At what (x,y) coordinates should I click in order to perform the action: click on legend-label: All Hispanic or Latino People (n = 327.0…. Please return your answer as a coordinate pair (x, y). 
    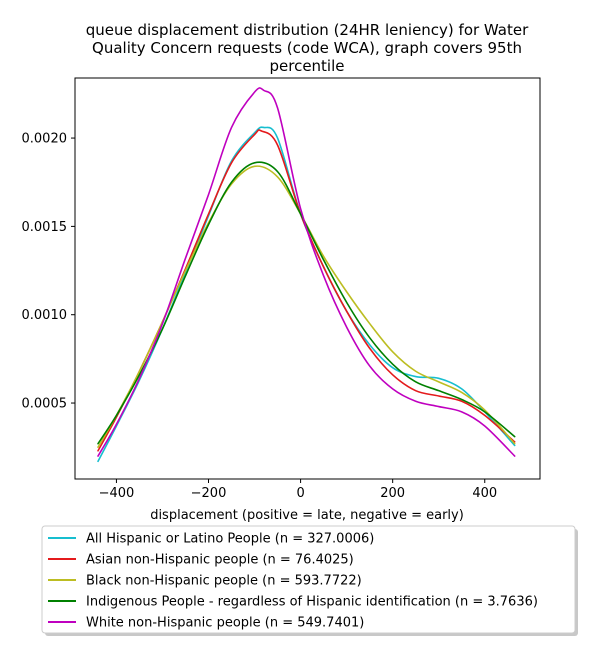
    Looking at the image, I should click on (230, 539).